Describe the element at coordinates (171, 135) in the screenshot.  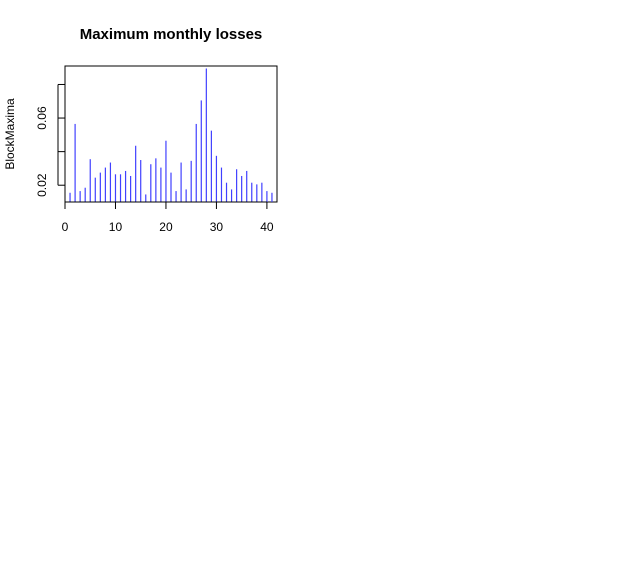
I see `bars-group` at that location.